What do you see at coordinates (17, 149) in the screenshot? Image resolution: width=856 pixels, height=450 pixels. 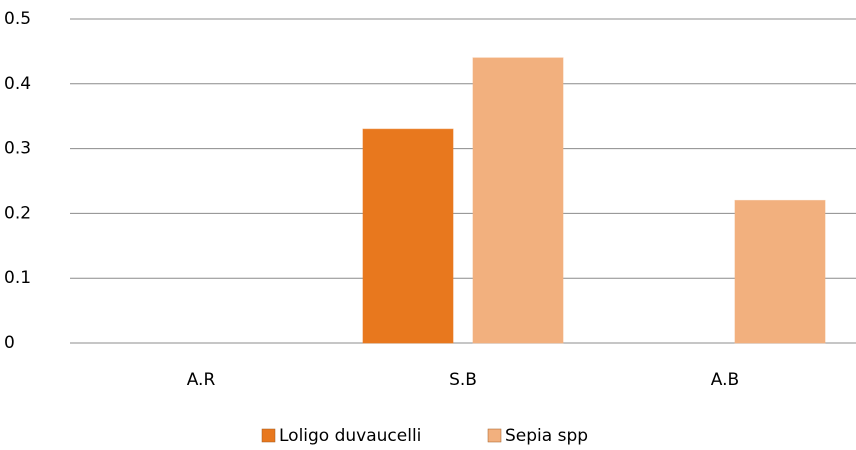 I see `y-tick-label: 0.3` at bounding box center [17, 149].